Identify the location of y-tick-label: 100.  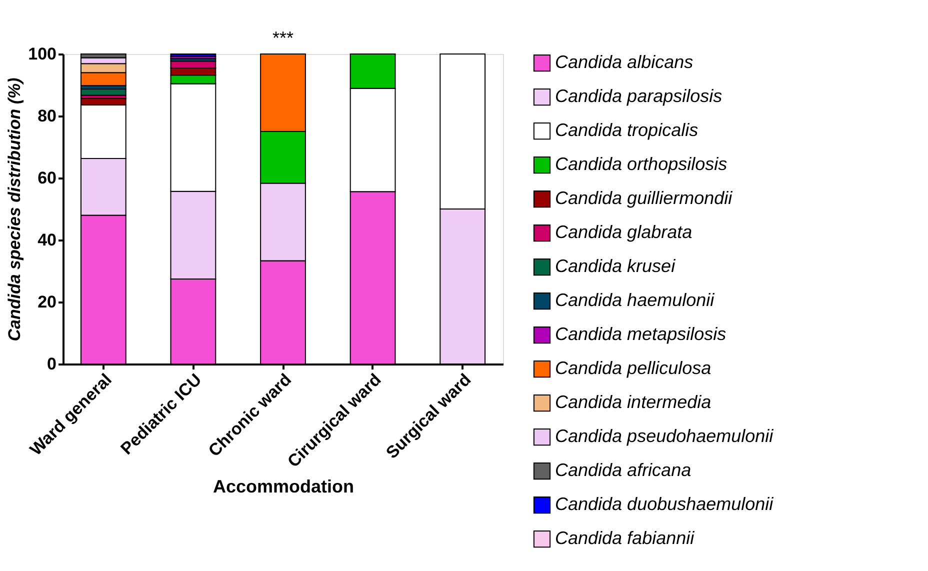
(42, 54).